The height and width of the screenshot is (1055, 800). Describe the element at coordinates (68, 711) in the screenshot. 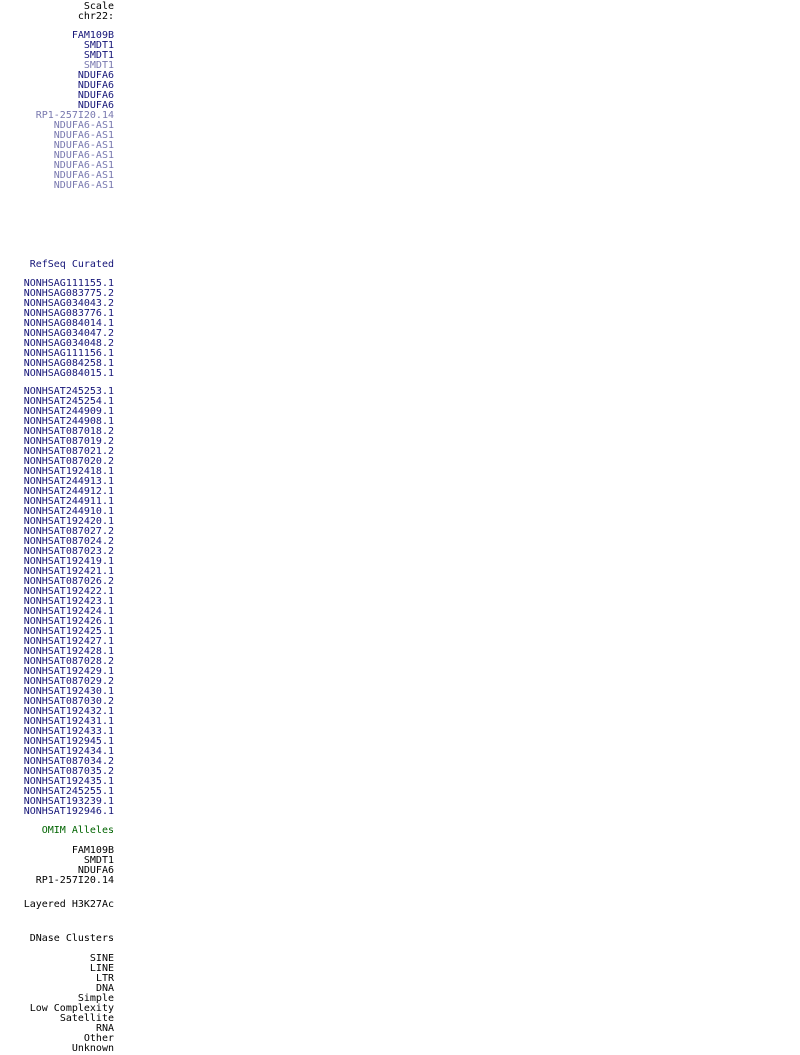

I see `item-label: NONHSAT192432.1` at that location.